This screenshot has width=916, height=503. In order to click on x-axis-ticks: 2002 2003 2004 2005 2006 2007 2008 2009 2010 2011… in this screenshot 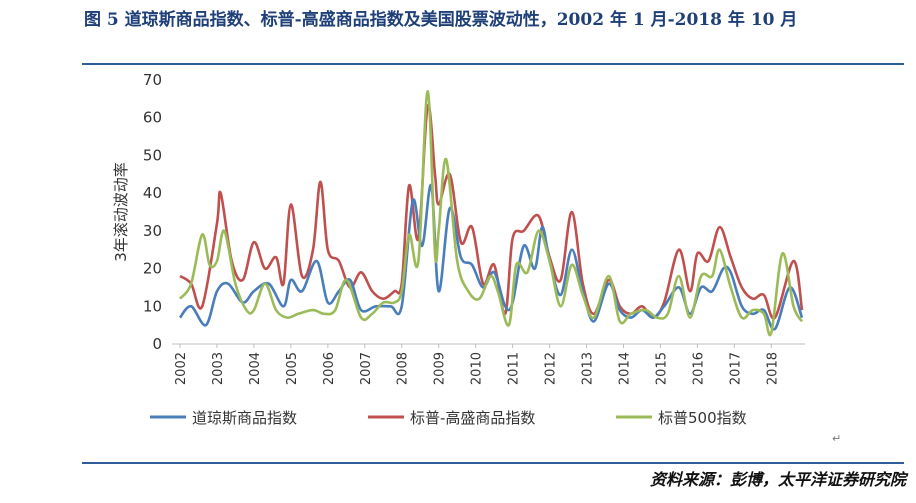, I will do `click(477, 364)`.